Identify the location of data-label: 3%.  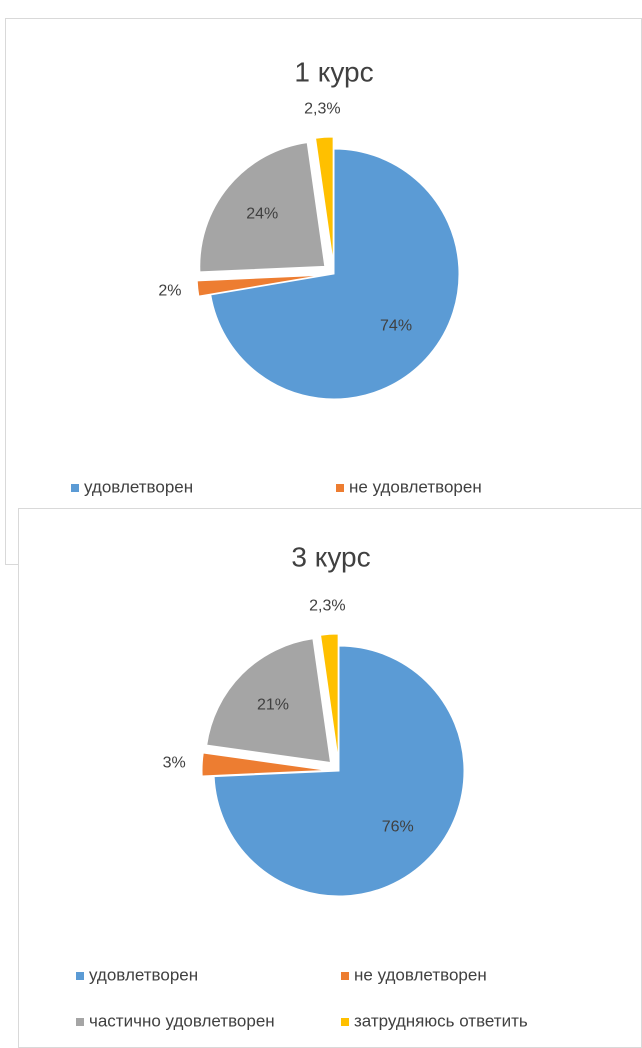
(174, 762).